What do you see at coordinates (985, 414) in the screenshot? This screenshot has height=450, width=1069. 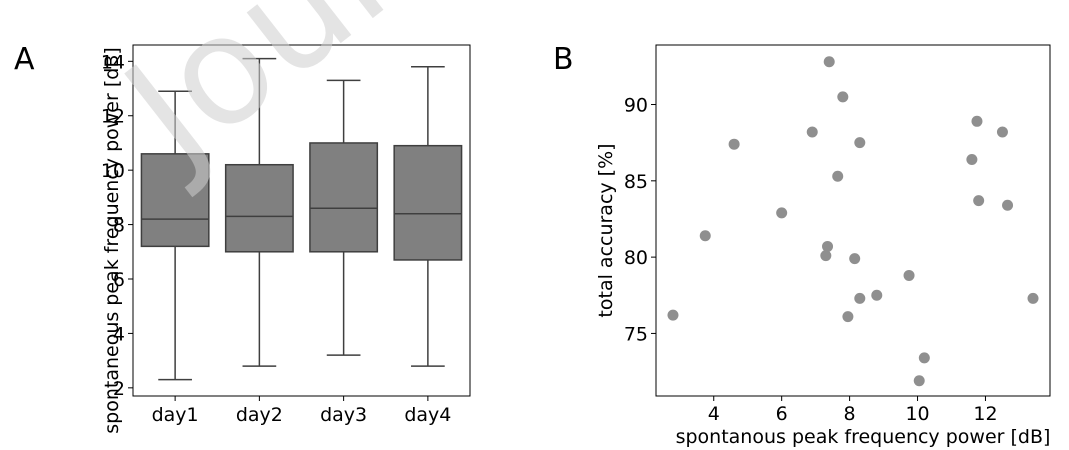 I see `x-tick-label: 12` at bounding box center [985, 414].